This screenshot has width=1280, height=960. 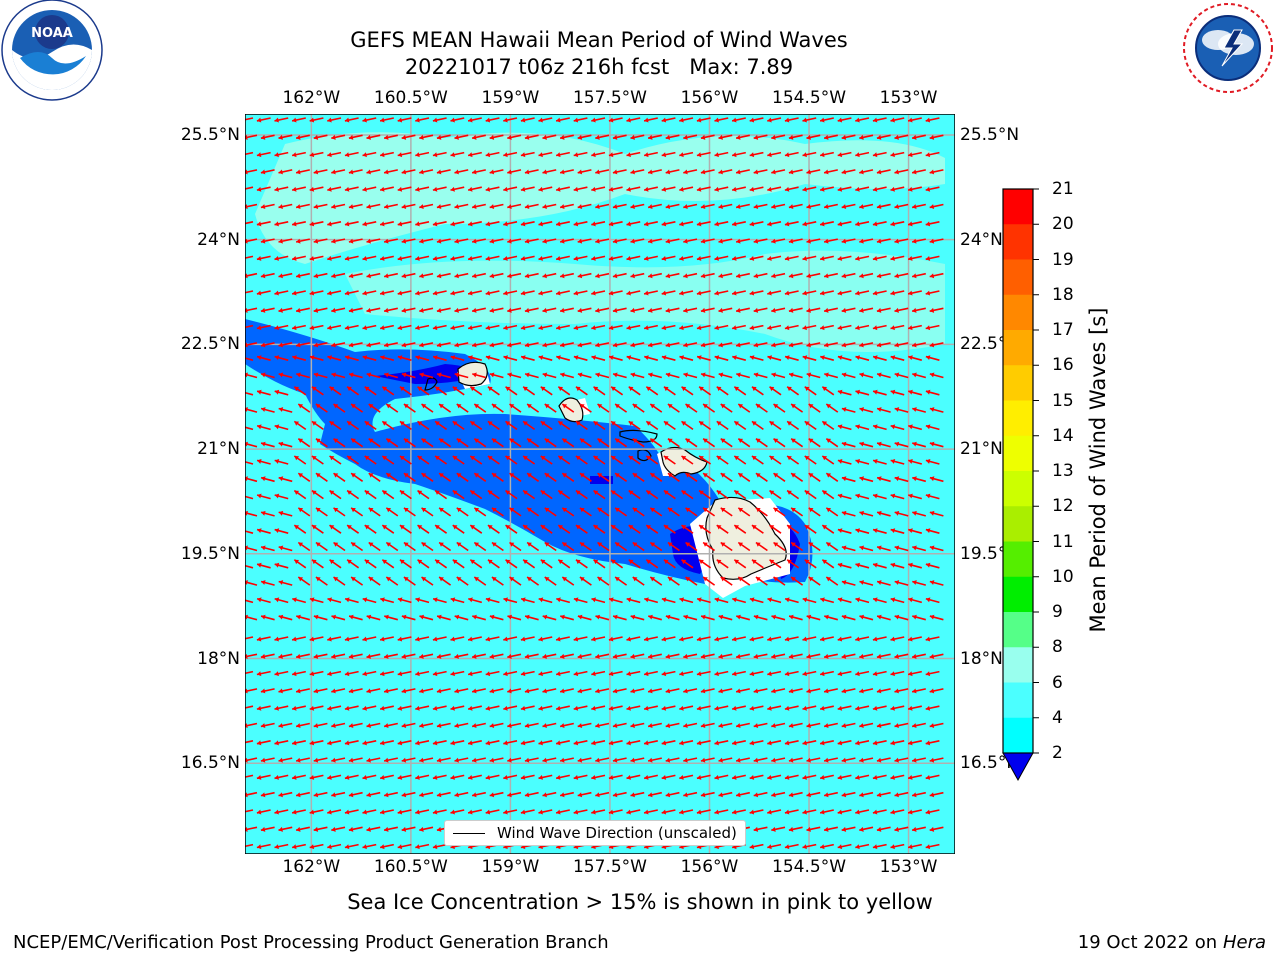 I want to click on island-niihau, so click(x=431, y=384).